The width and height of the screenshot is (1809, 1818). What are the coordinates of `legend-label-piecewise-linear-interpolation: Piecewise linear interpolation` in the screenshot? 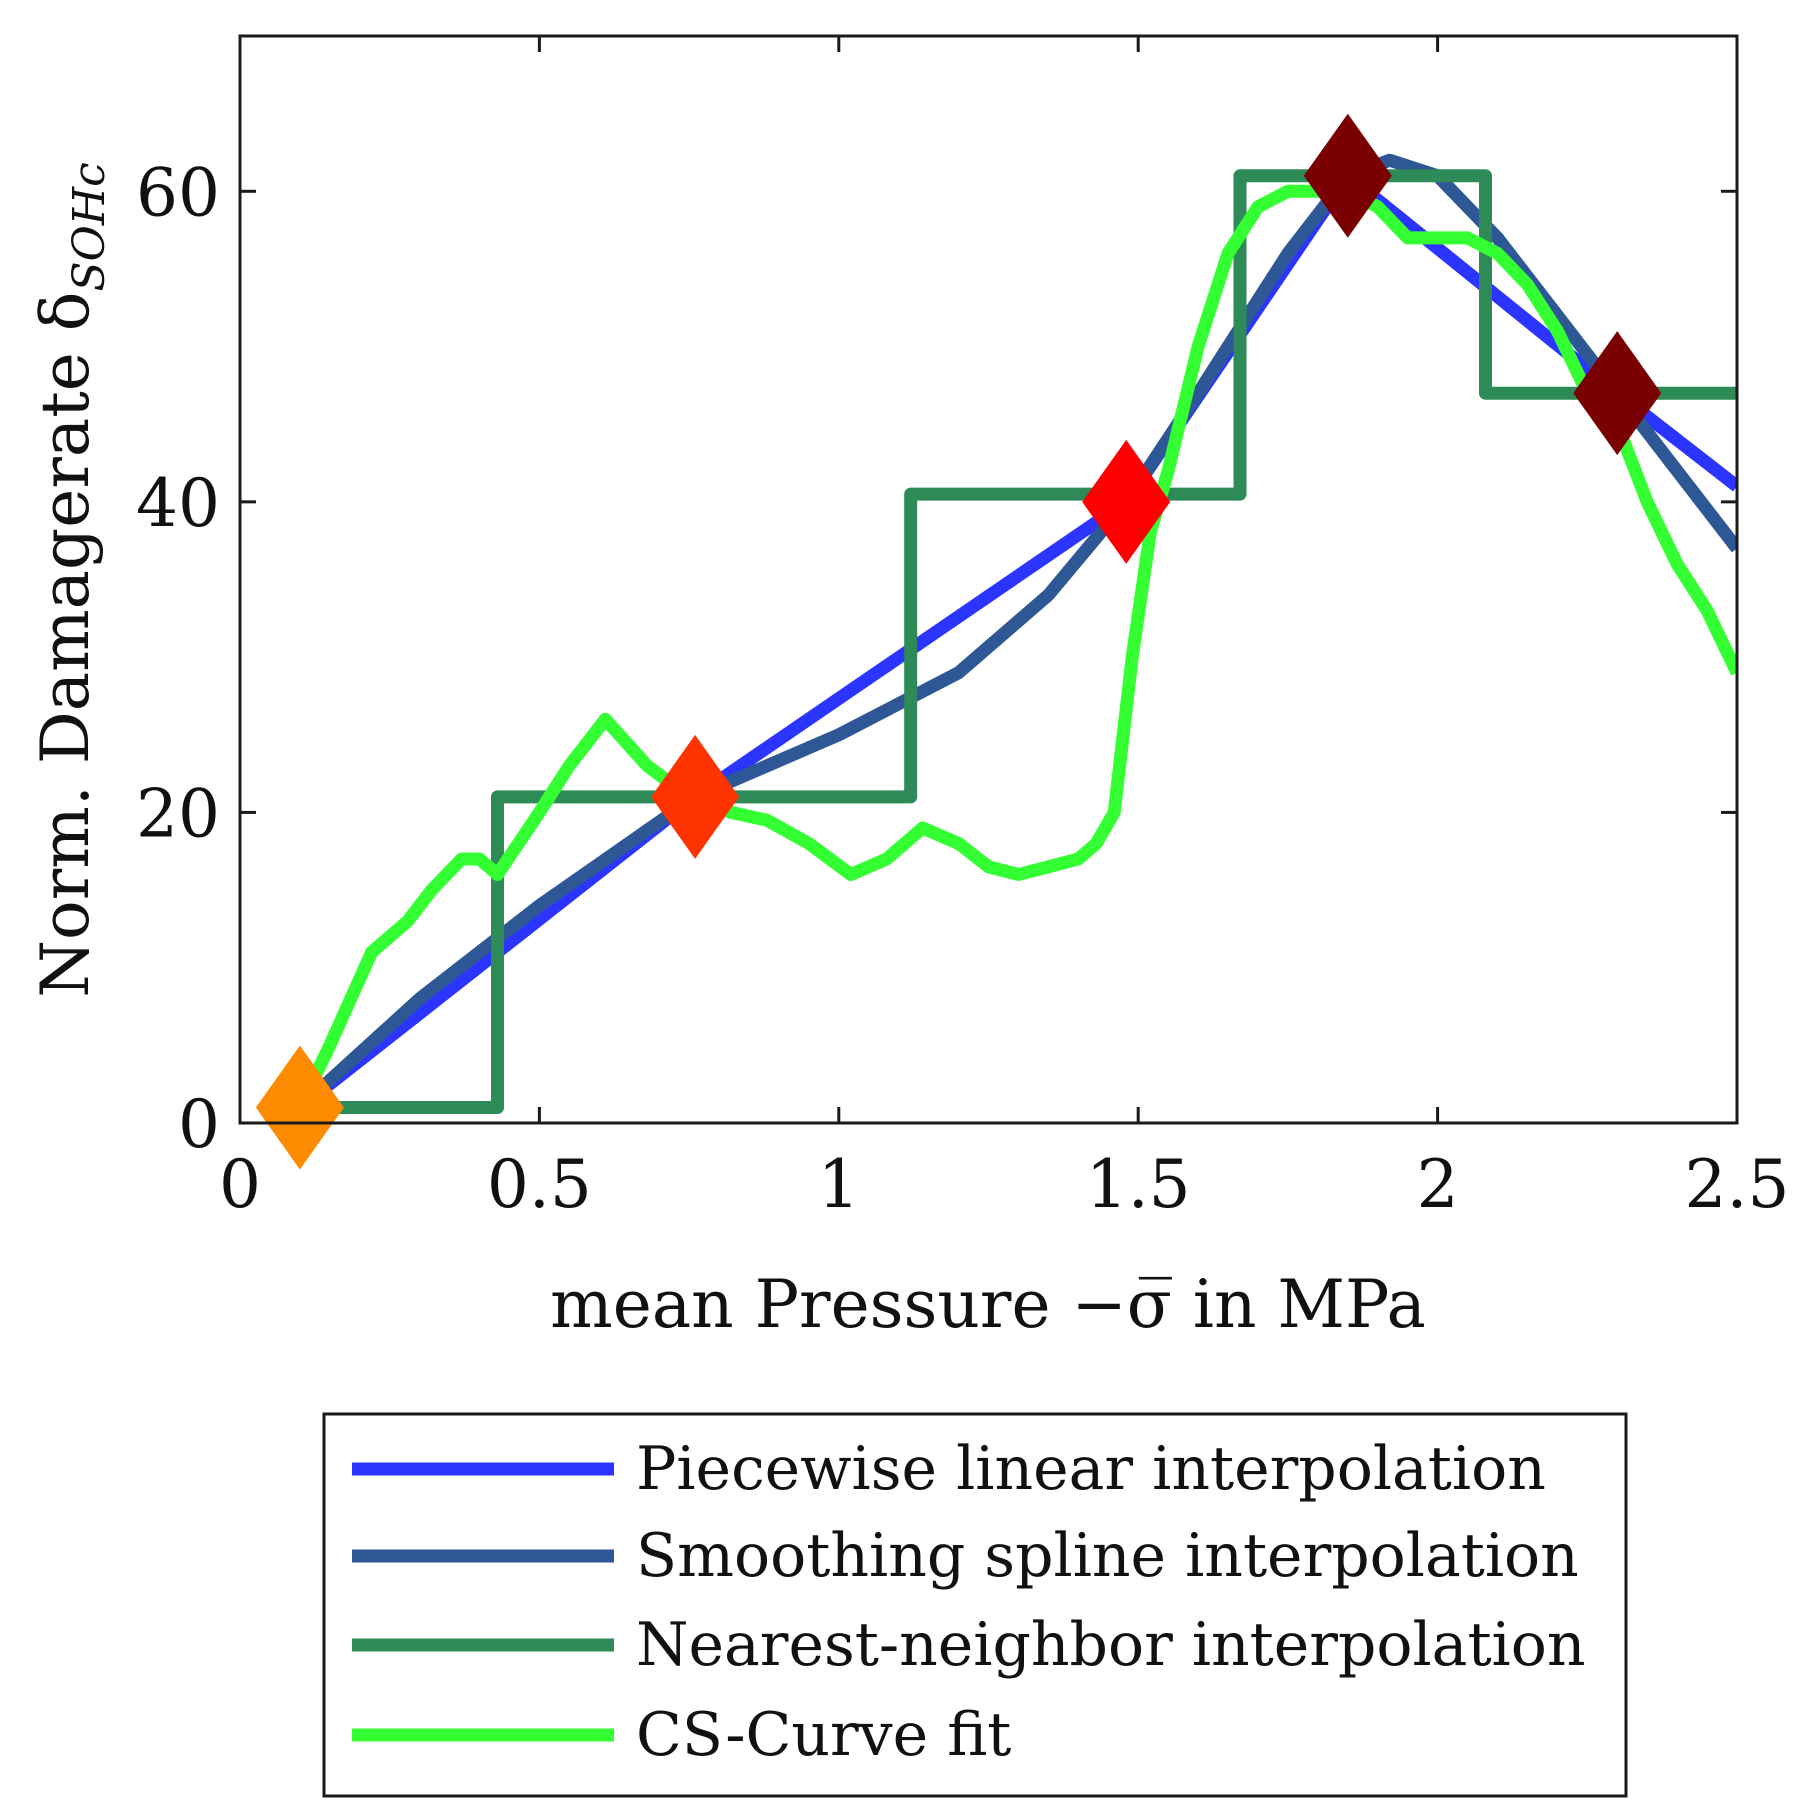 It's located at (1091, 1469).